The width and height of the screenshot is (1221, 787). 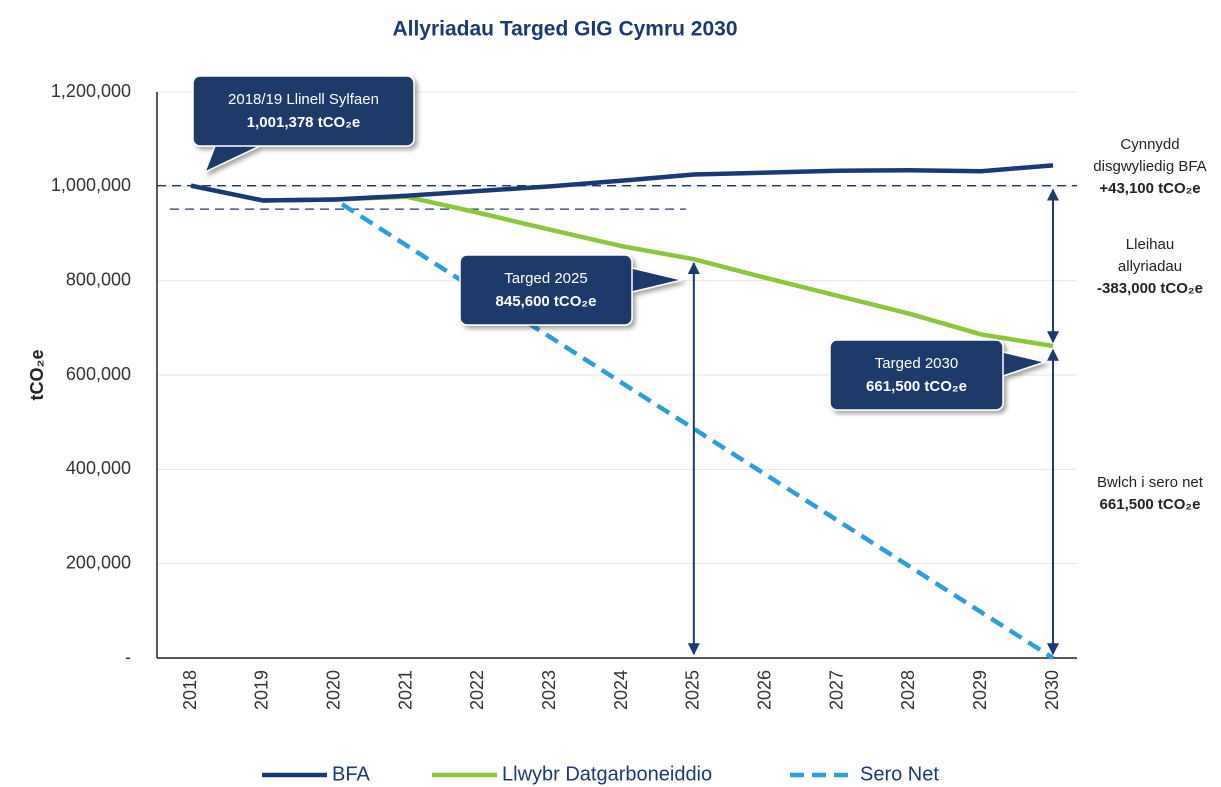 I want to click on x-tick-label: 2027, so click(x=836, y=690).